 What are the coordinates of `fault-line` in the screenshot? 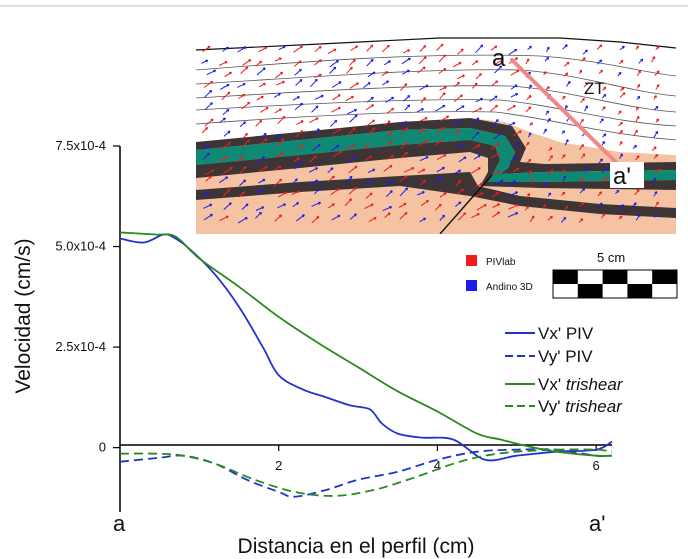 It's located at (466, 204).